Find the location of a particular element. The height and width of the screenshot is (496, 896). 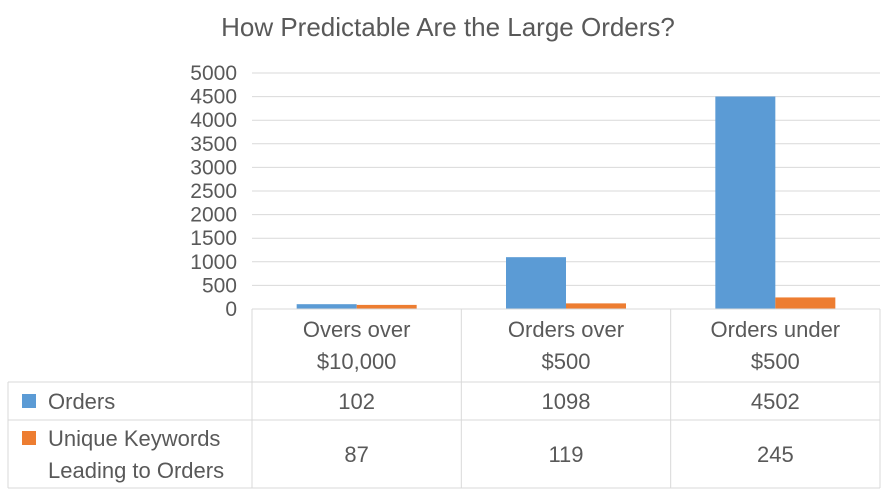

y-tick-label: 2000 is located at coordinates (213, 215).